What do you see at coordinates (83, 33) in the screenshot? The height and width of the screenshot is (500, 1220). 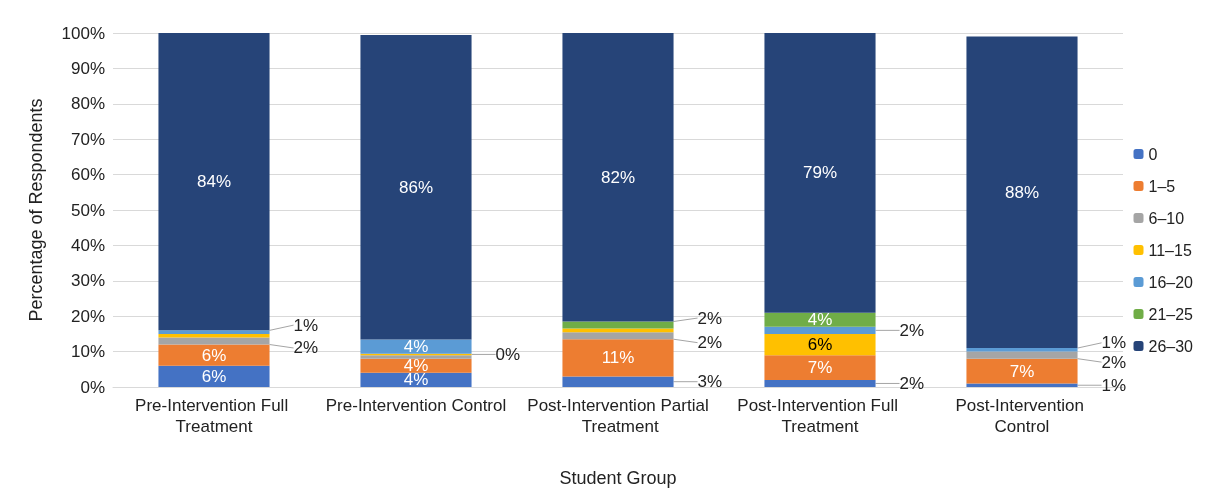 I see `y-tick-label: 100%` at bounding box center [83, 33].